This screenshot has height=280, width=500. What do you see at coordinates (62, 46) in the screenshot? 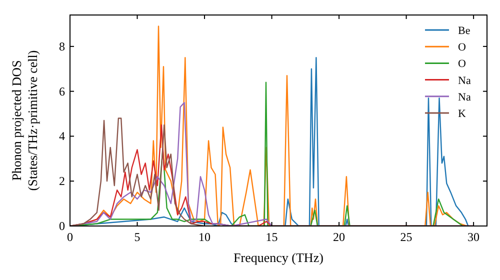
I see `y-tick-label: 8` at bounding box center [62, 46].